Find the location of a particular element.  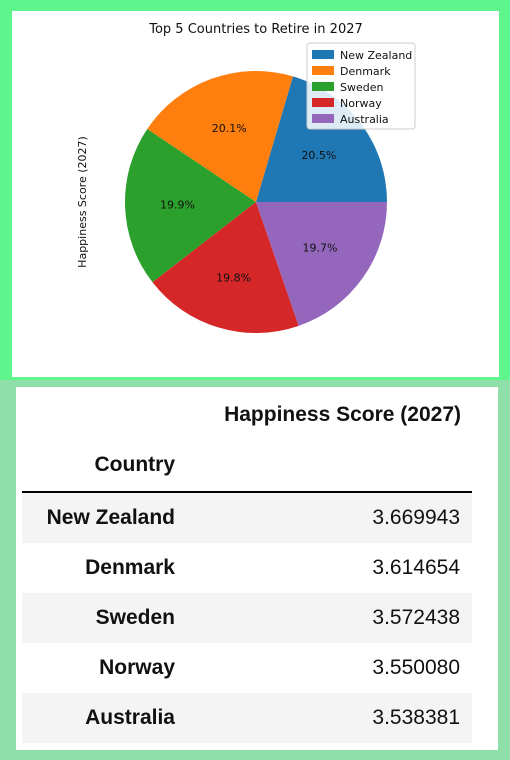

table-header-rule is located at coordinates (247, 492).